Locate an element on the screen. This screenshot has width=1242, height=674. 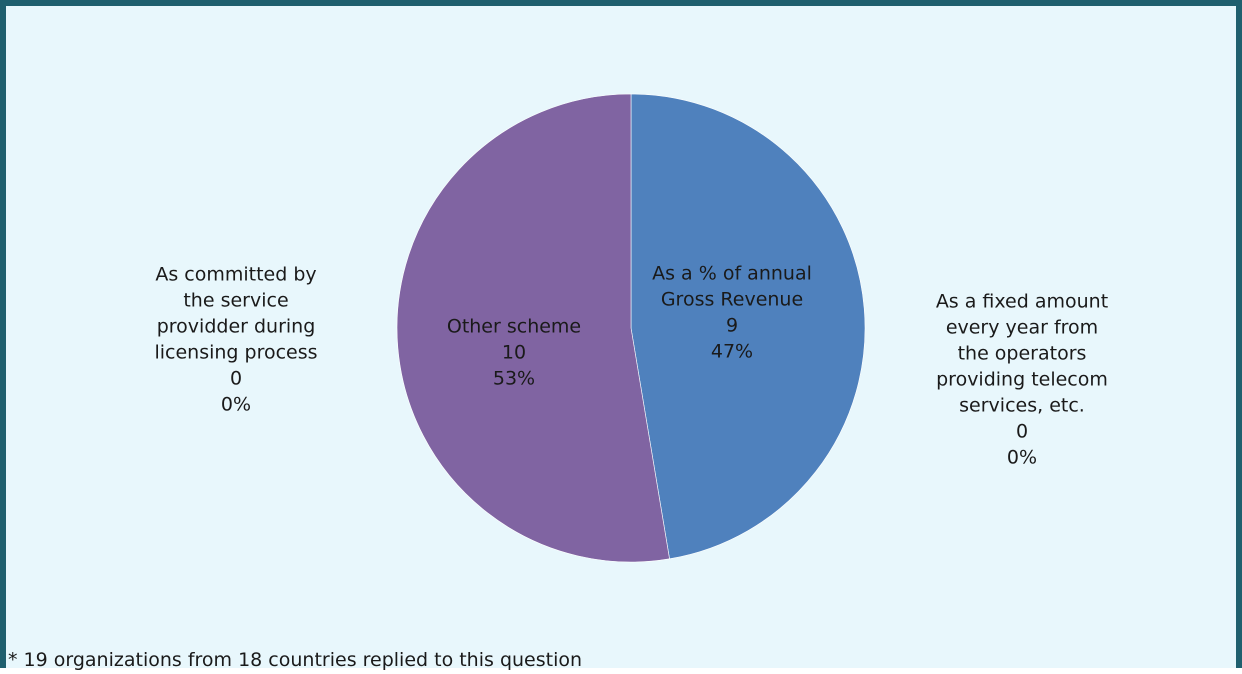
pie-slice-gross-revenue is located at coordinates (748, 326).